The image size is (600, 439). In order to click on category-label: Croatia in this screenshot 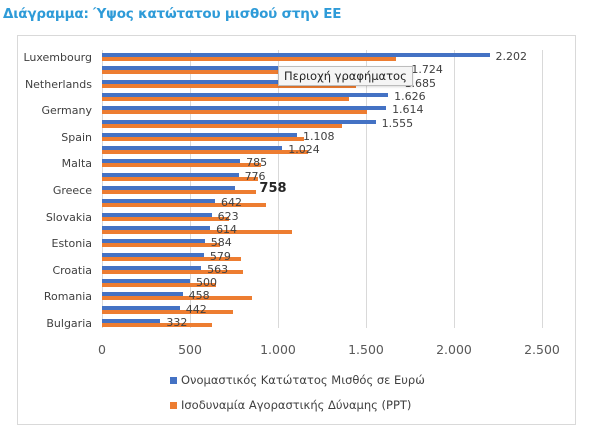, I will do `click(72, 270)`.